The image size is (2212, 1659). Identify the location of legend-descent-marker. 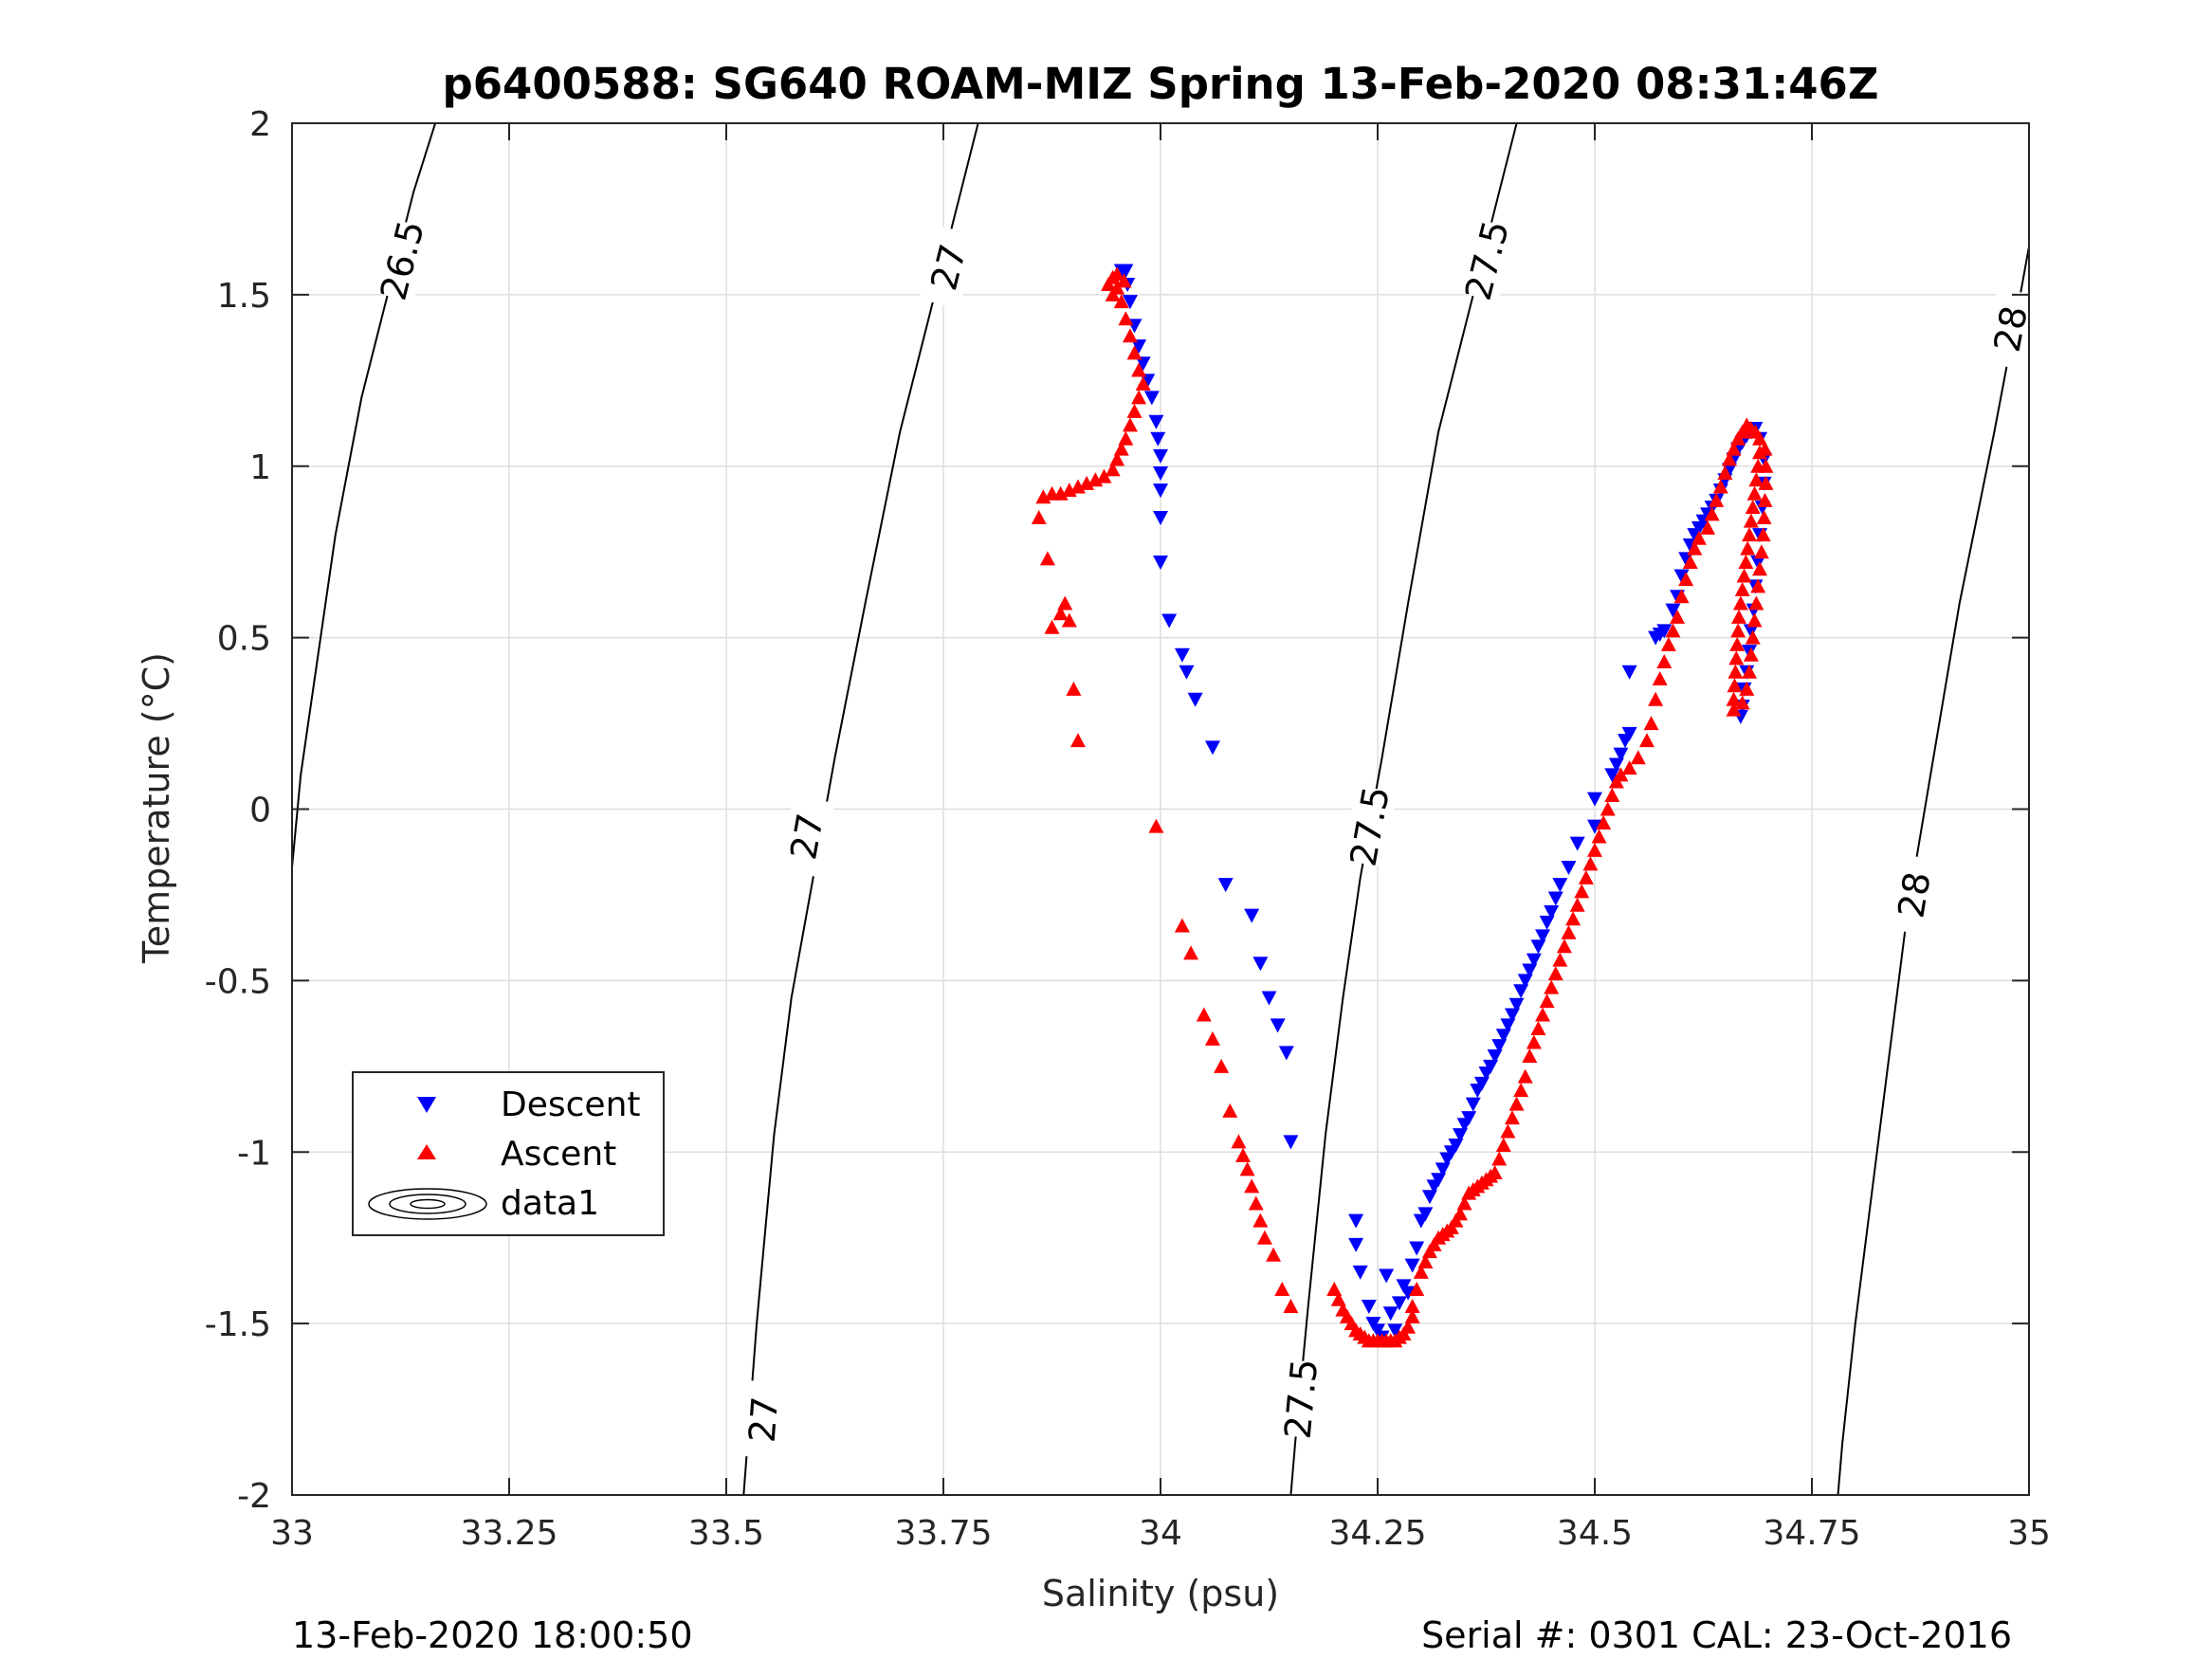
(426, 1105).